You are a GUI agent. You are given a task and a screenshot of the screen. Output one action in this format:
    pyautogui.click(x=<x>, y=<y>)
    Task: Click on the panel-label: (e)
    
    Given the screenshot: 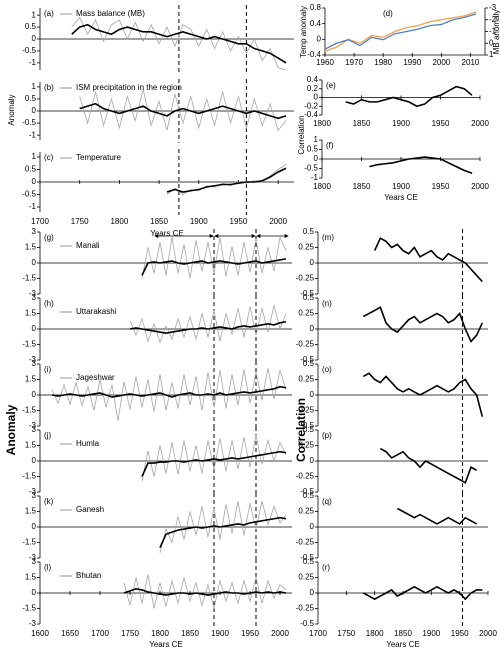 What is the action you would take?
    pyautogui.click(x=331, y=85)
    